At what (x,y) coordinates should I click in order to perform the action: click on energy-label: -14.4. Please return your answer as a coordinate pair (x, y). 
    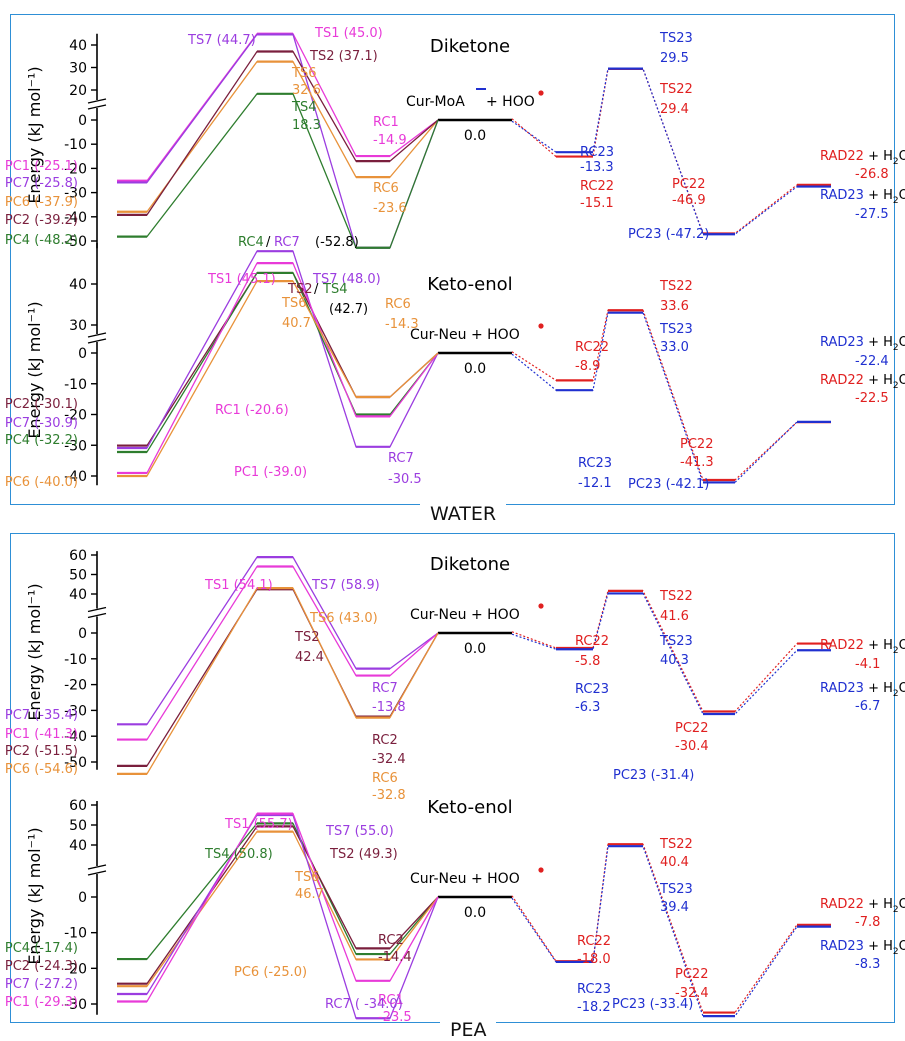
    Looking at the image, I should click on (395, 957).